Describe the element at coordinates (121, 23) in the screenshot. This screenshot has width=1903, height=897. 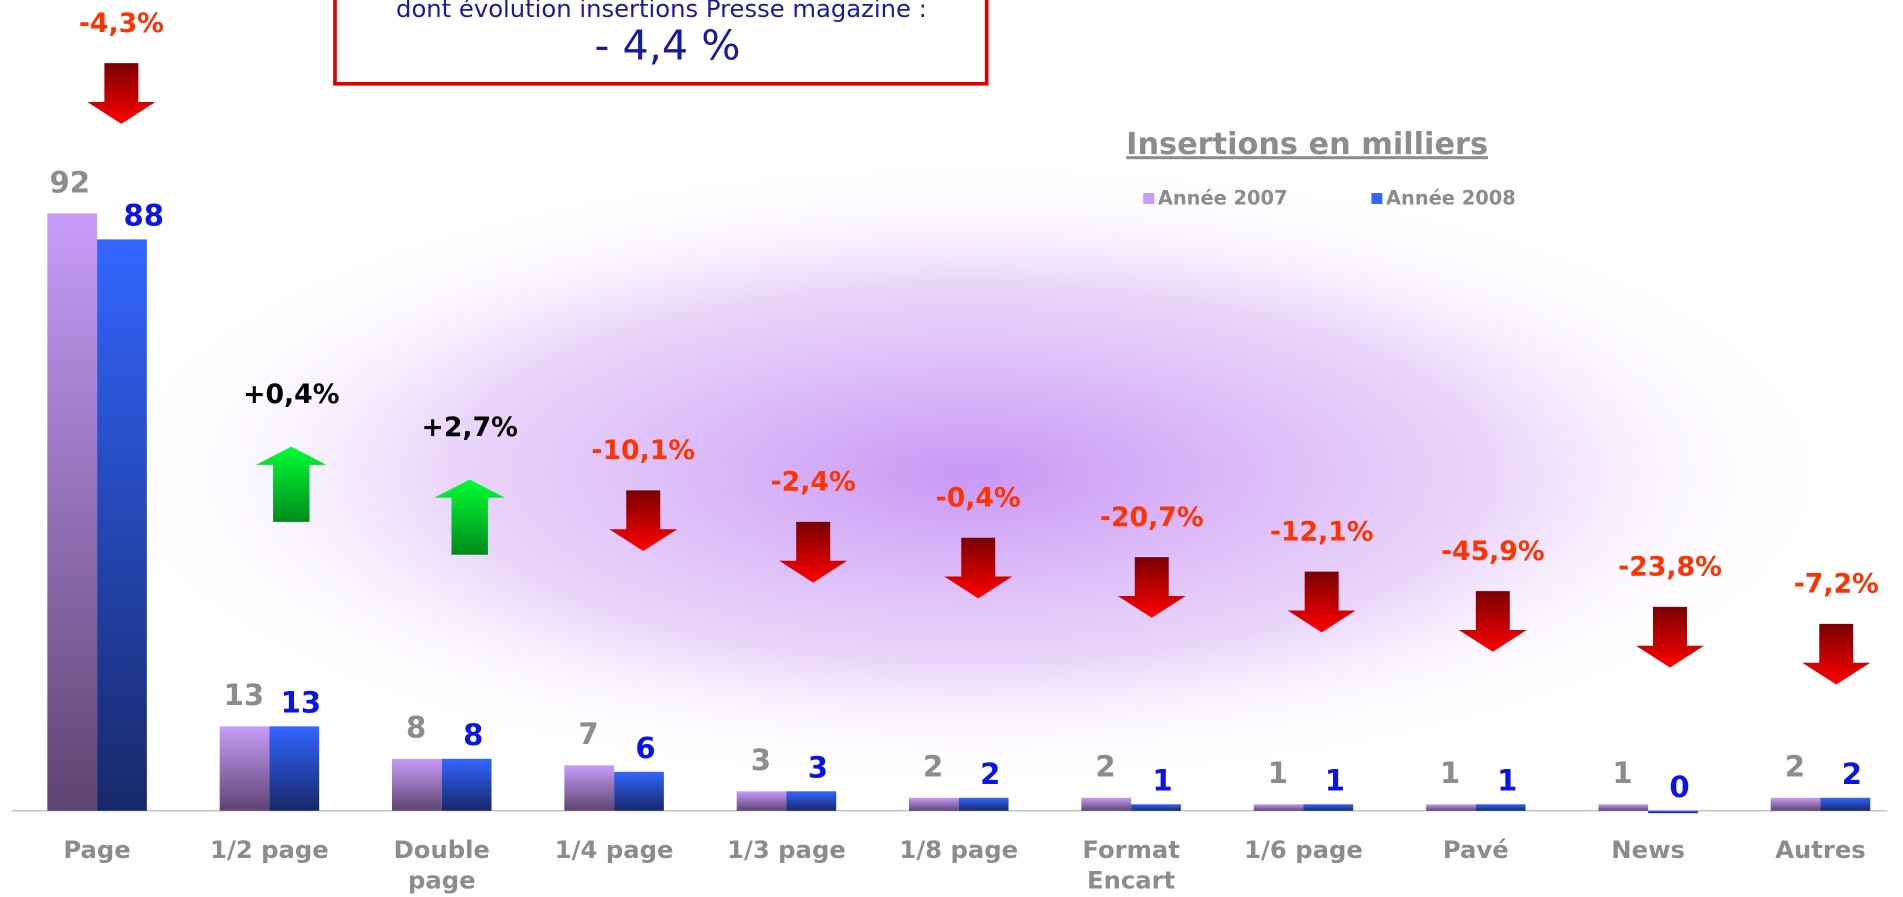
I see `change-label: -4,3%` at that location.